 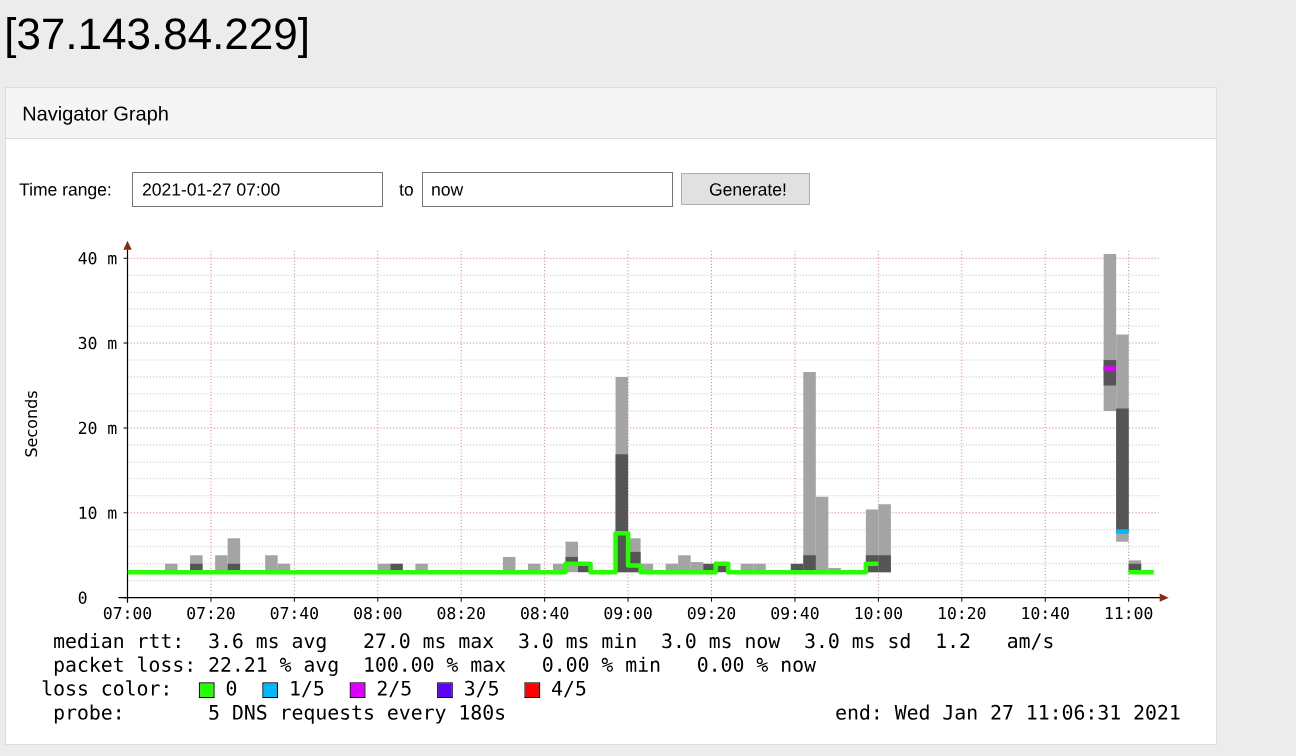 I want to click on y-axis-title: Seconds, so click(x=31, y=424).